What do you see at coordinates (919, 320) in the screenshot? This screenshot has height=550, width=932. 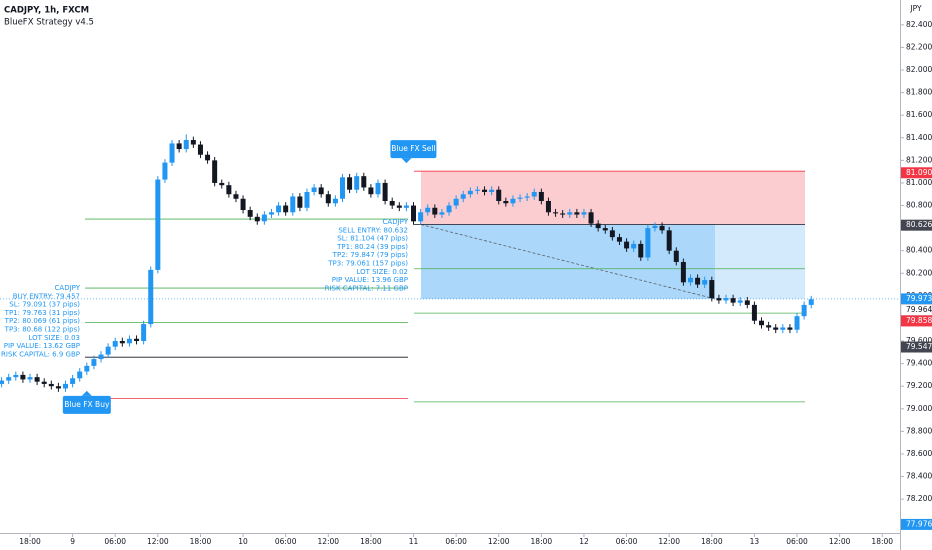 I see `price-tag-label: 79.858` at bounding box center [919, 320].